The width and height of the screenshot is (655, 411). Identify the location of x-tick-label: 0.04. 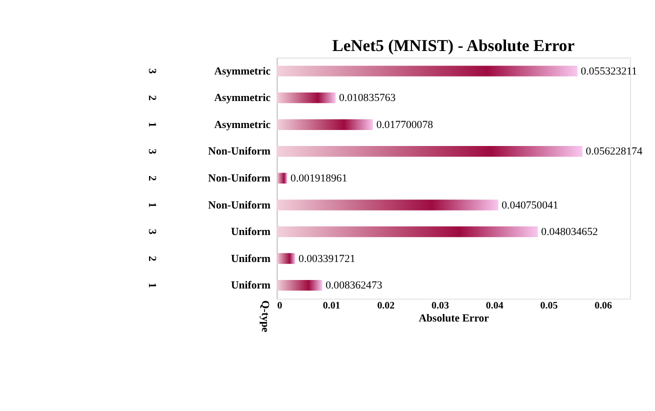
(495, 306).